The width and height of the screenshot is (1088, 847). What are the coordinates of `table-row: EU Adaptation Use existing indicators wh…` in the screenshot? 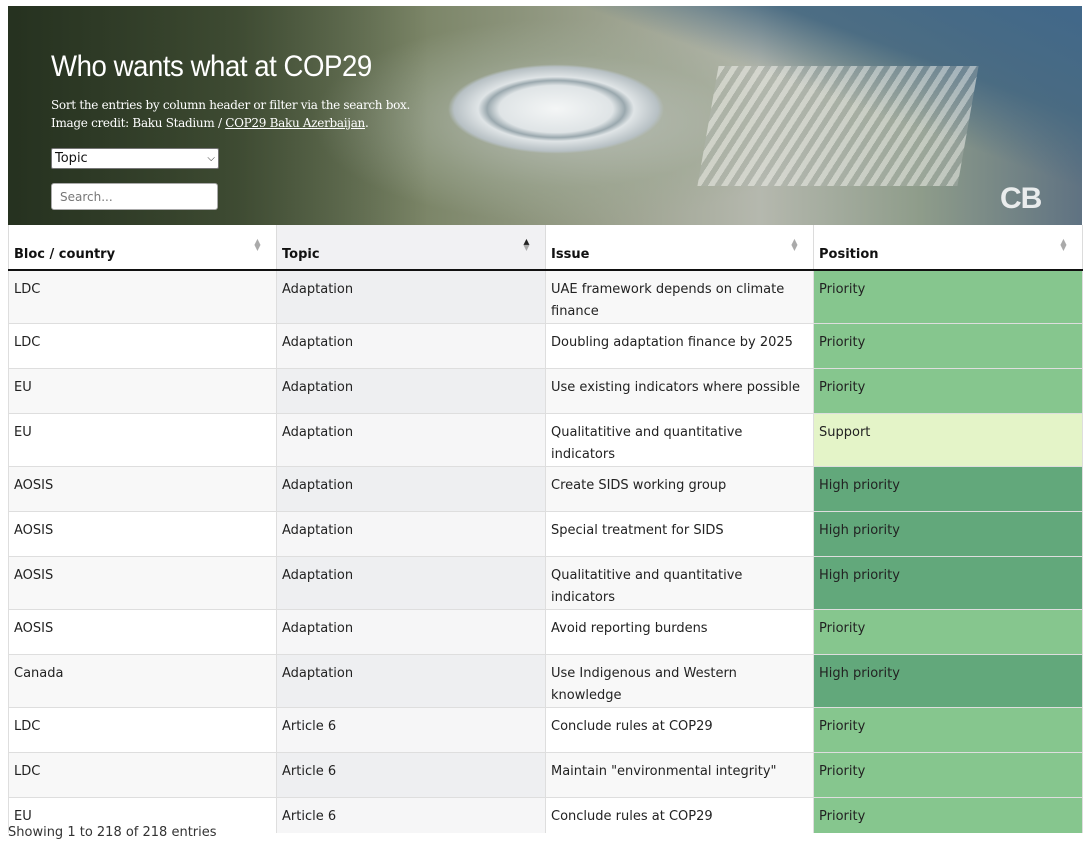 It's located at (545, 391).